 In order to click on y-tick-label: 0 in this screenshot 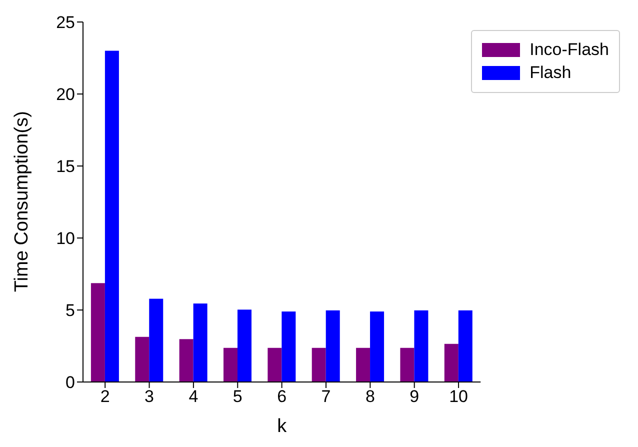, I will do `click(70, 382)`.